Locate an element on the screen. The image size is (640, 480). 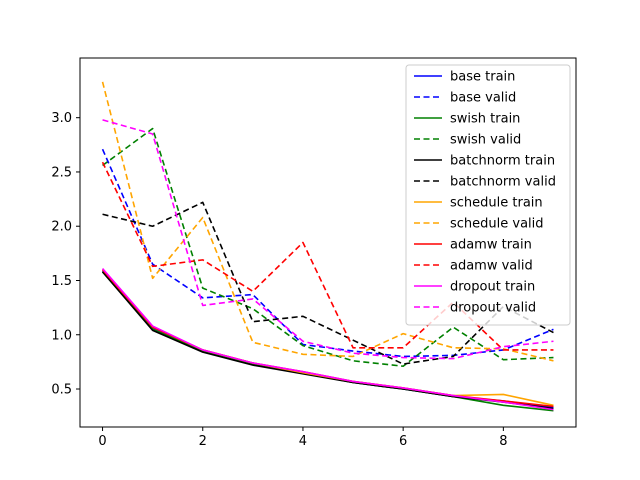
legend-label: adamw valid is located at coordinates (491, 266).